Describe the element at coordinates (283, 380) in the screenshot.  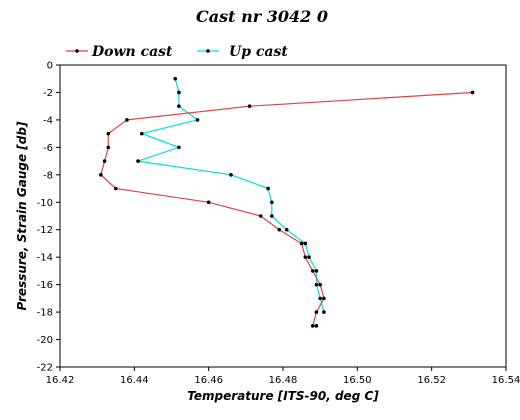
I see `x-tick-label: 16.48` at that location.